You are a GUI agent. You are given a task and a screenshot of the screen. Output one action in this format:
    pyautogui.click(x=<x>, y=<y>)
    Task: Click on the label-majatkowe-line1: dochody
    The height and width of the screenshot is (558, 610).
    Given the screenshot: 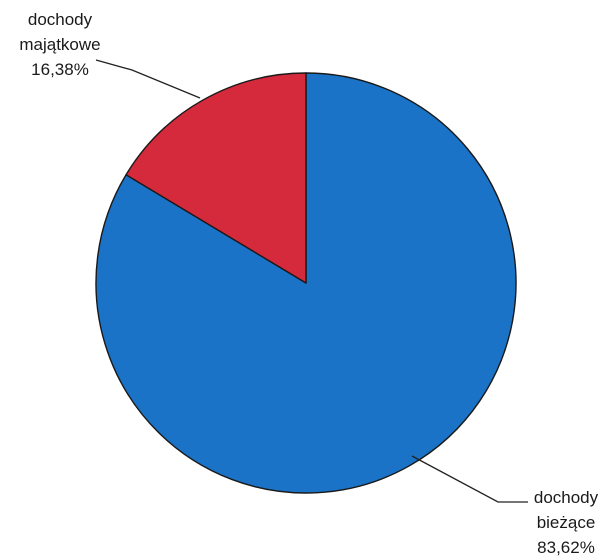 What is the action you would take?
    pyautogui.click(x=60, y=19)
    